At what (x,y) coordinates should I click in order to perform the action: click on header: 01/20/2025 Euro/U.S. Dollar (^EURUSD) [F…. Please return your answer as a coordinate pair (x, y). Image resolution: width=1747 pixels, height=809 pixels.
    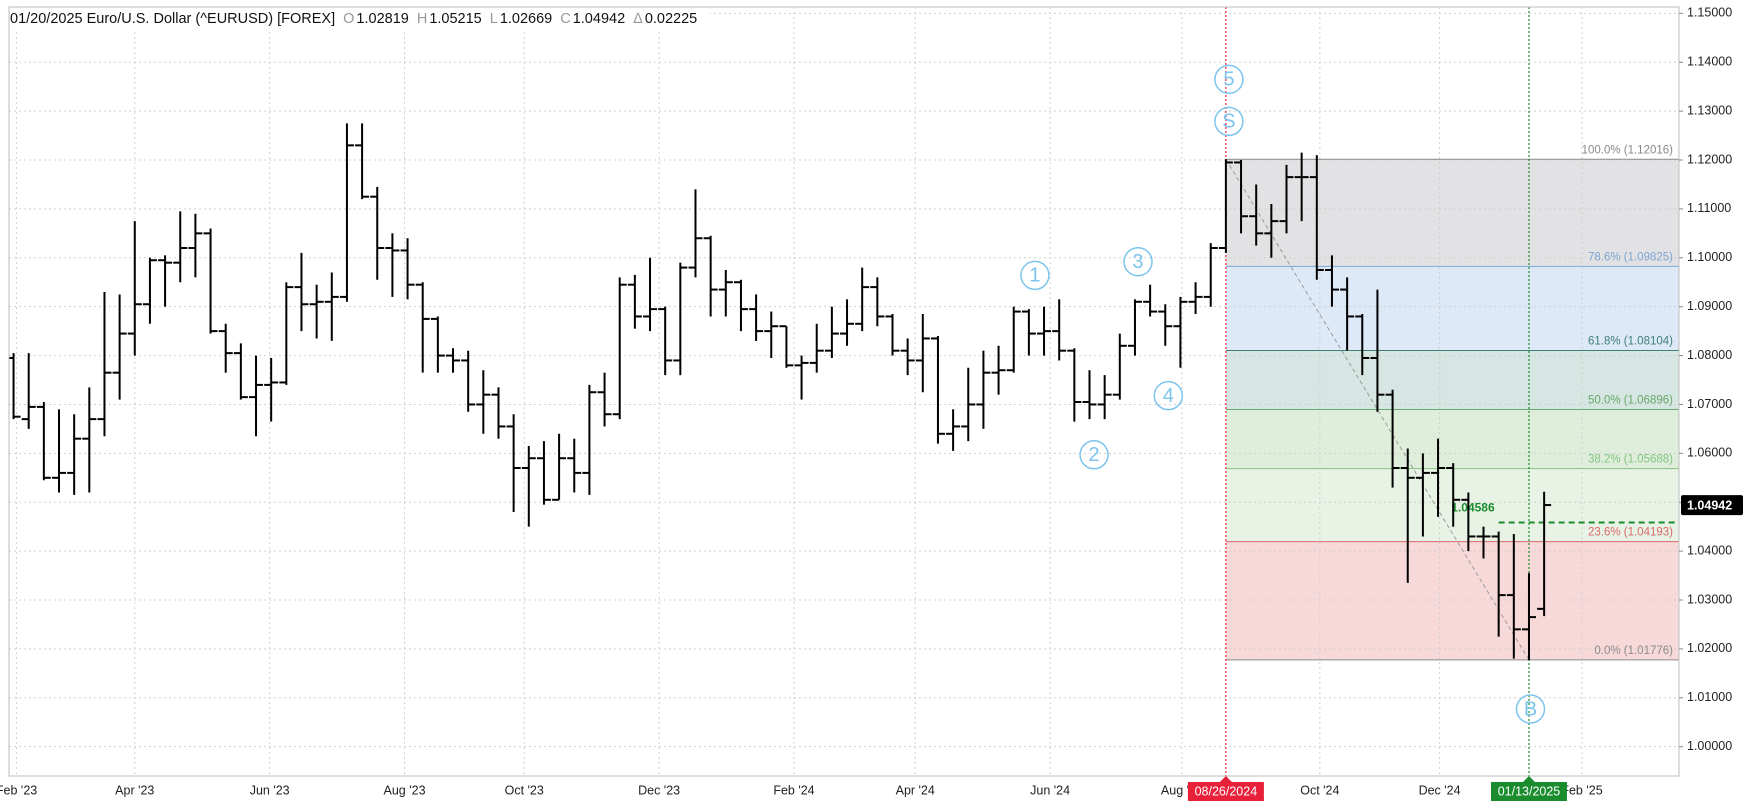
    Looking at the image, I should click on (353, 19).